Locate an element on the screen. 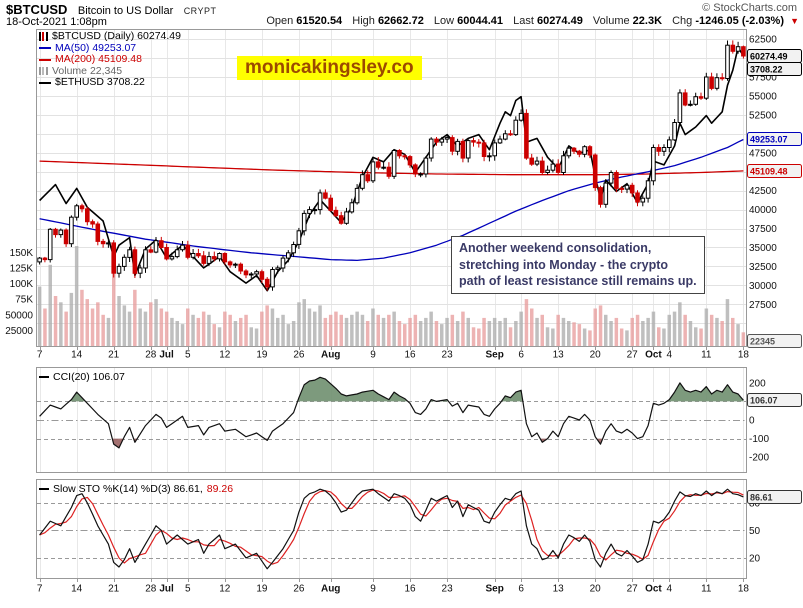 The image size is (803, 608). x-axis-label: 14 is located at coordinates (77, 355).